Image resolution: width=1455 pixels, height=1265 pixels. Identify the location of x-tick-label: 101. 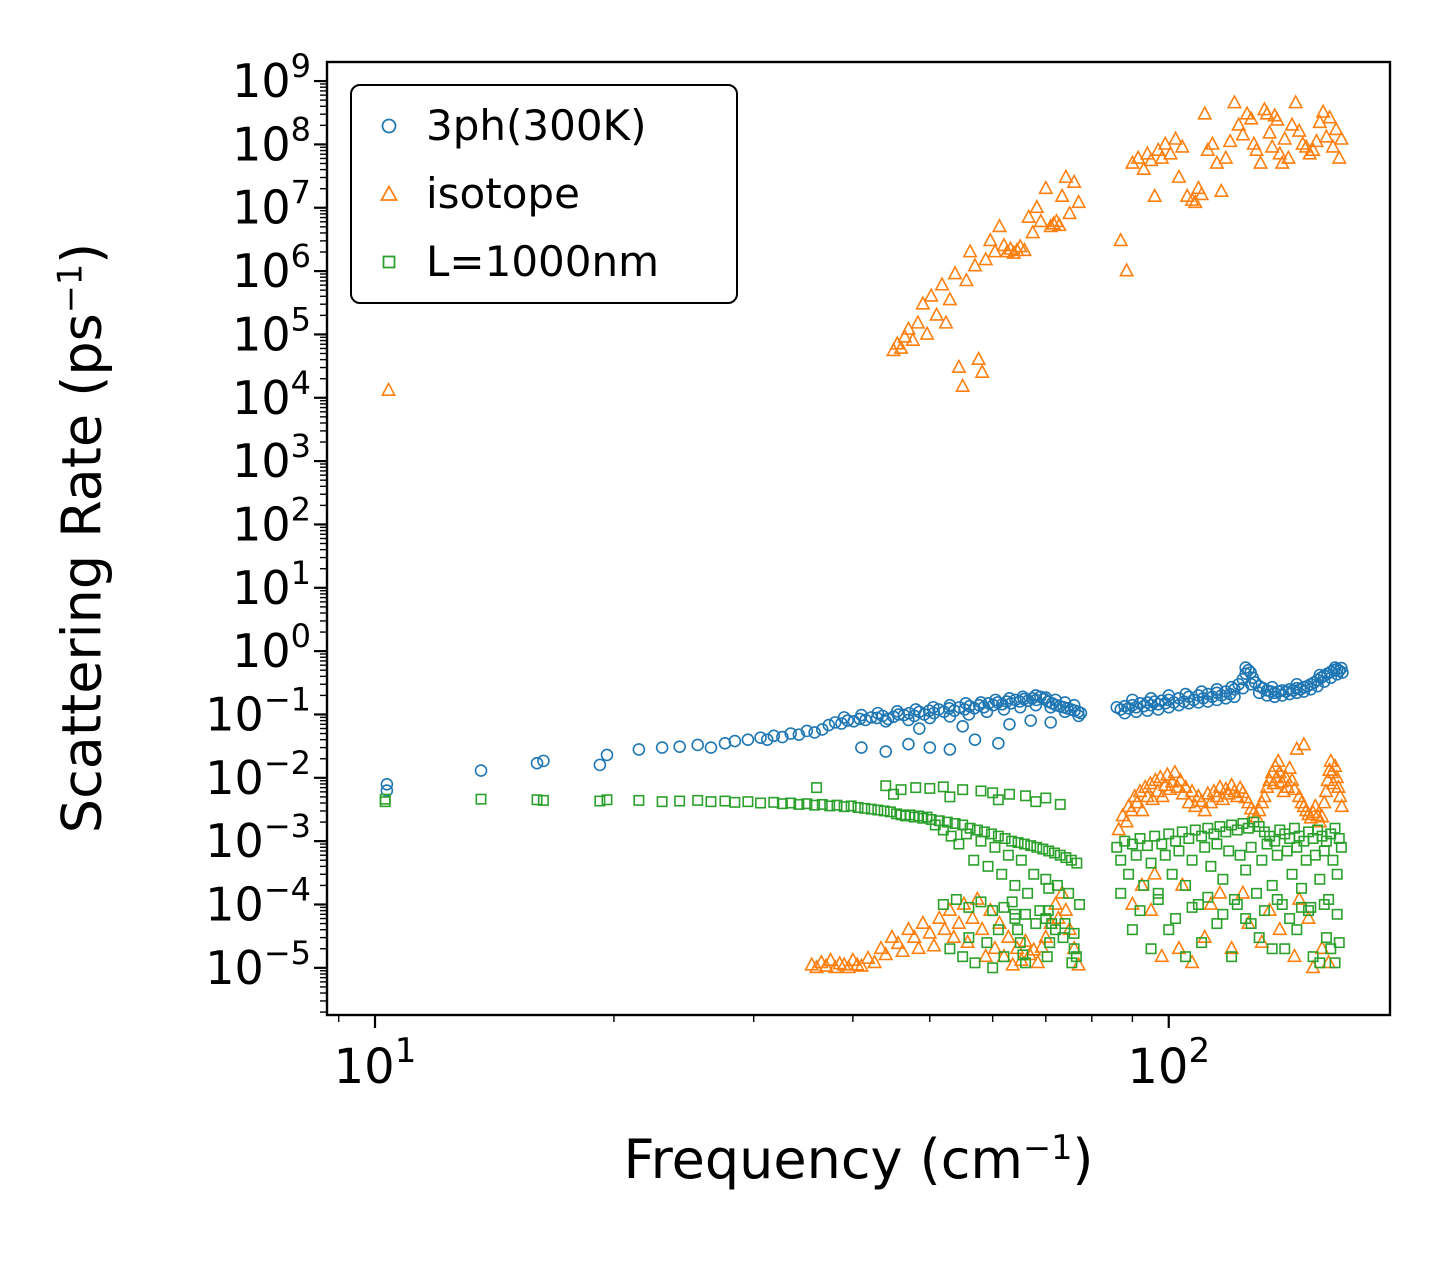
(375, 1063).